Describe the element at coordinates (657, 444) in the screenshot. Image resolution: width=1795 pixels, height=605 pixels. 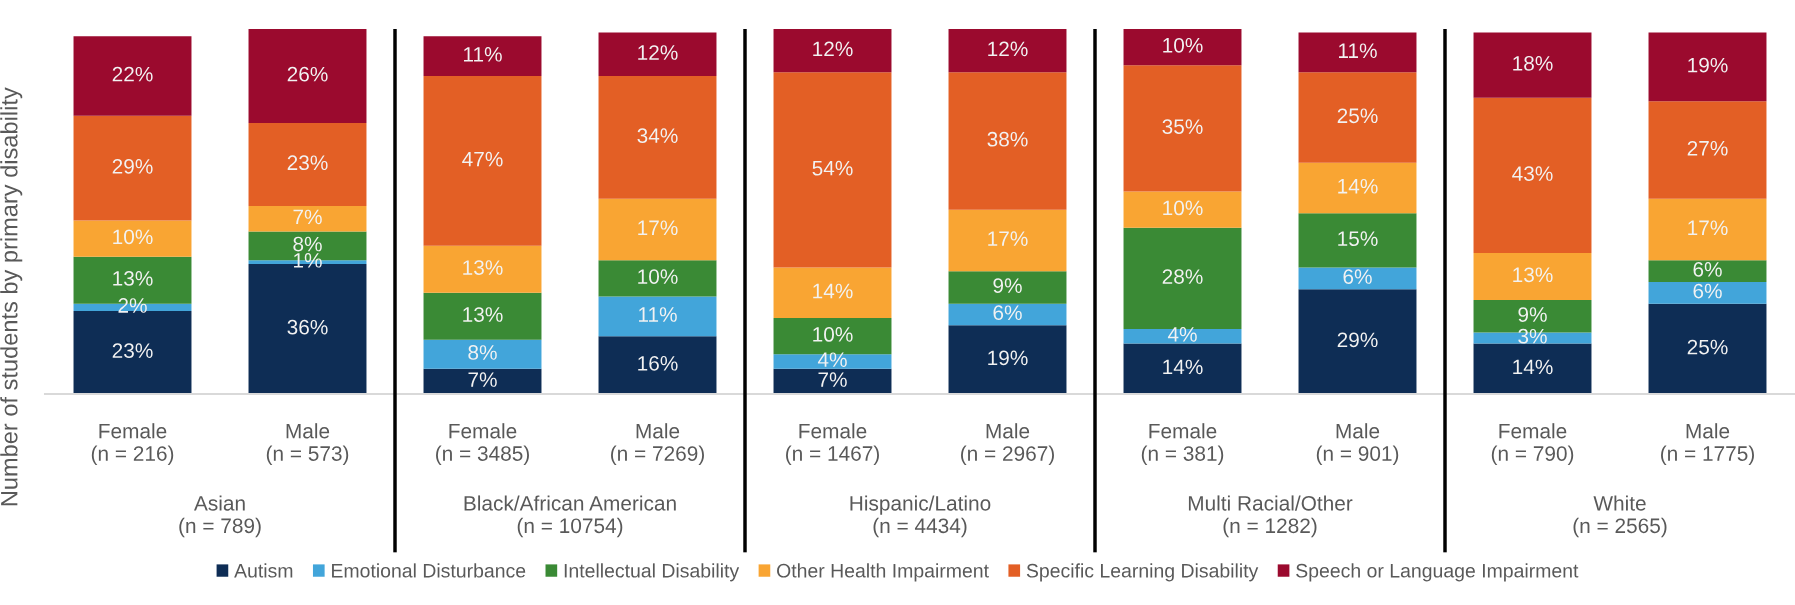
I see `x-tick-label: Male (n = 7269)` at that location.